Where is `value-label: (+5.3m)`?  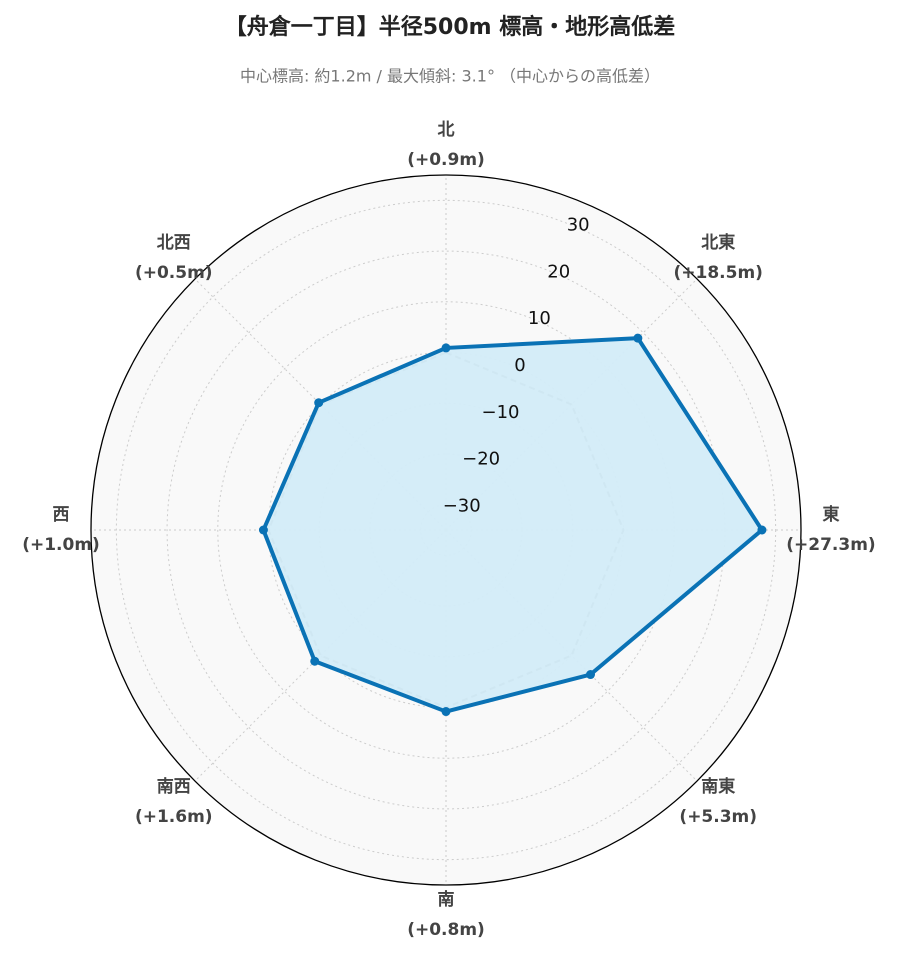 value-label: (+5.3m) is located at coordinates (718, 817).